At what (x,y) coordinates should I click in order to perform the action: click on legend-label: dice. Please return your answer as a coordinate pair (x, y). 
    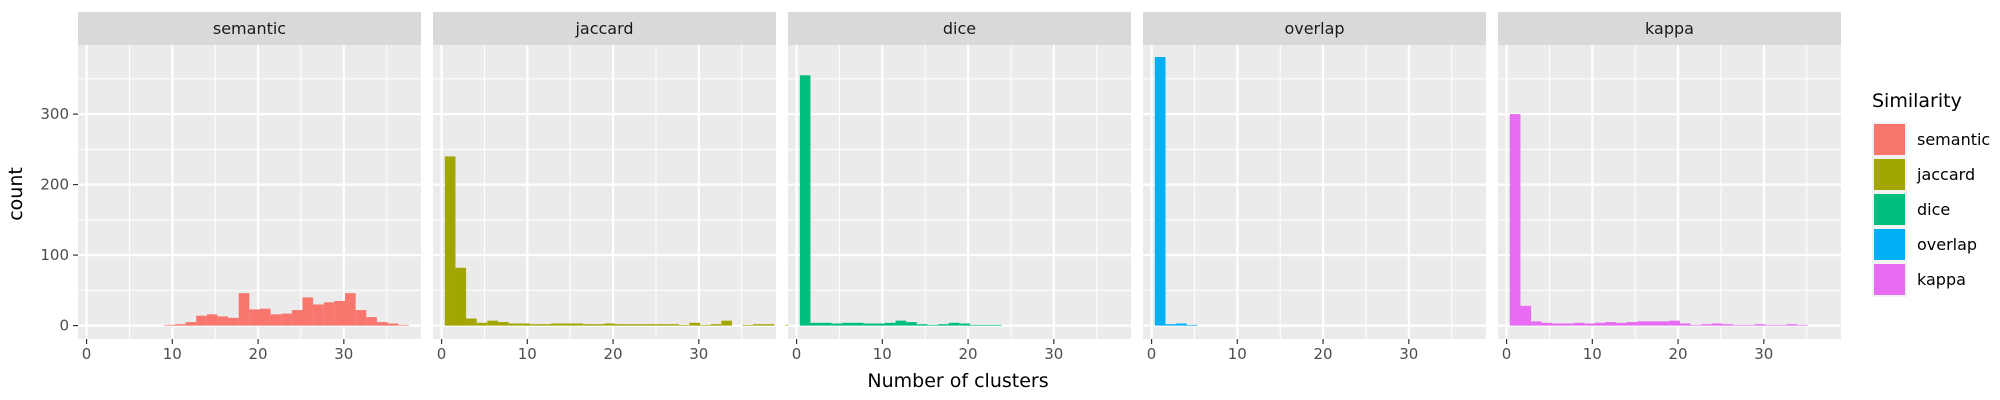
    Looking at the image, I should click on (1933, 209).